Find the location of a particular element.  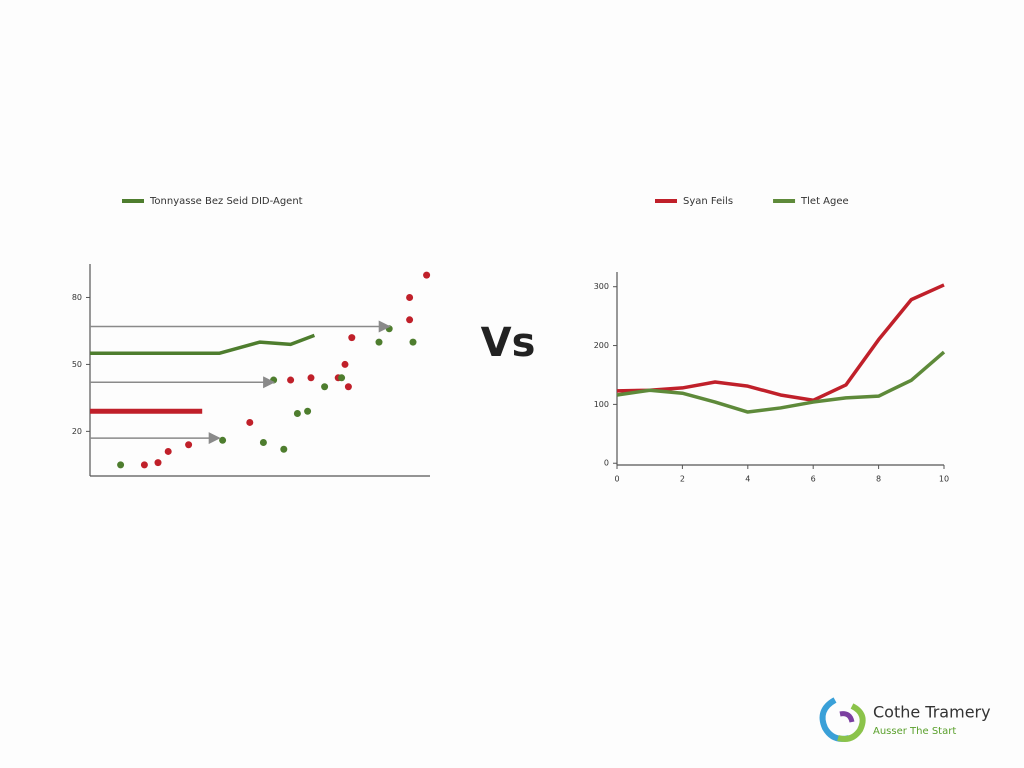

legend-label: Syan Feils is located at coordinates (708, 201).